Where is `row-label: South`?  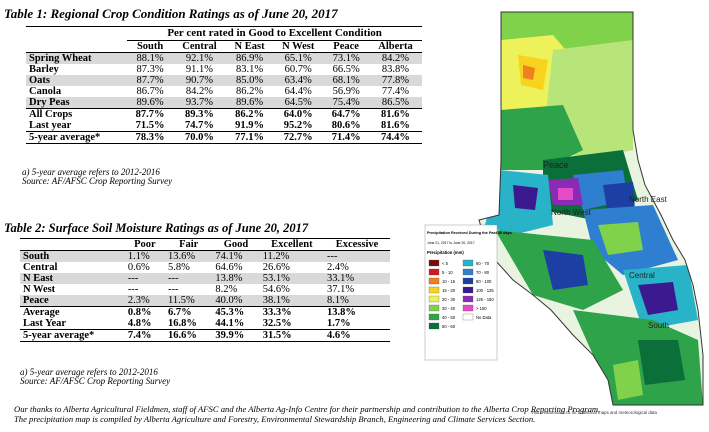 row-label: South is located at coordinates (72, 256).